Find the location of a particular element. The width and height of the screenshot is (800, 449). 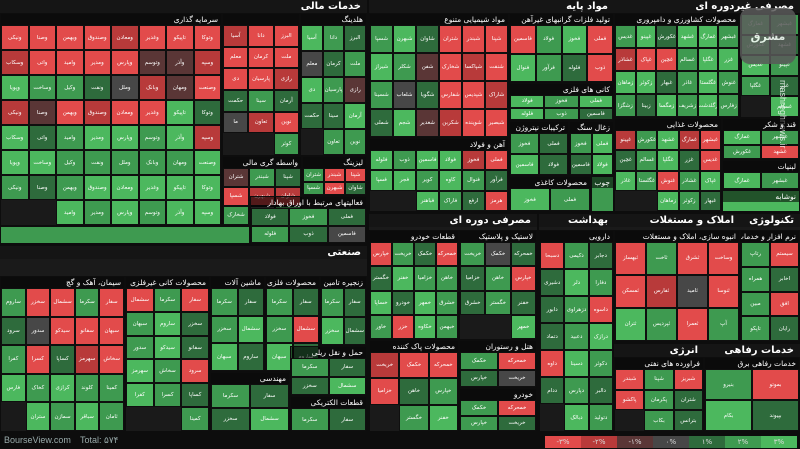

stock-tile: کفرا is located at coordinates (13, 359).